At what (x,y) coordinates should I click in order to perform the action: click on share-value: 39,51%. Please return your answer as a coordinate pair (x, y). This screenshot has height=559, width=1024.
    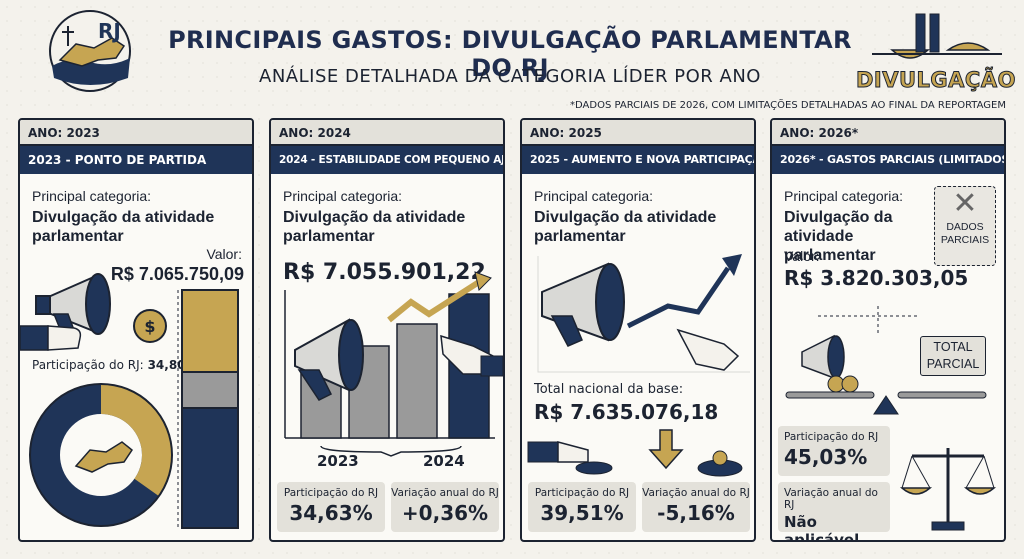
    Looking at the image, I should click on (582, 513).